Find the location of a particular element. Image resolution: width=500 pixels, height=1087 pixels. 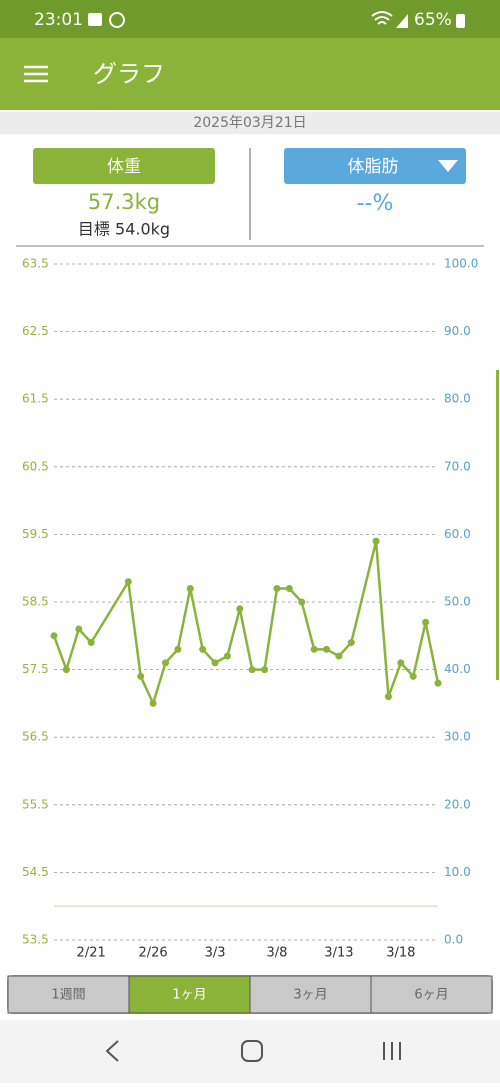

weight-label: 体重 is located at coordinates (124, 167).